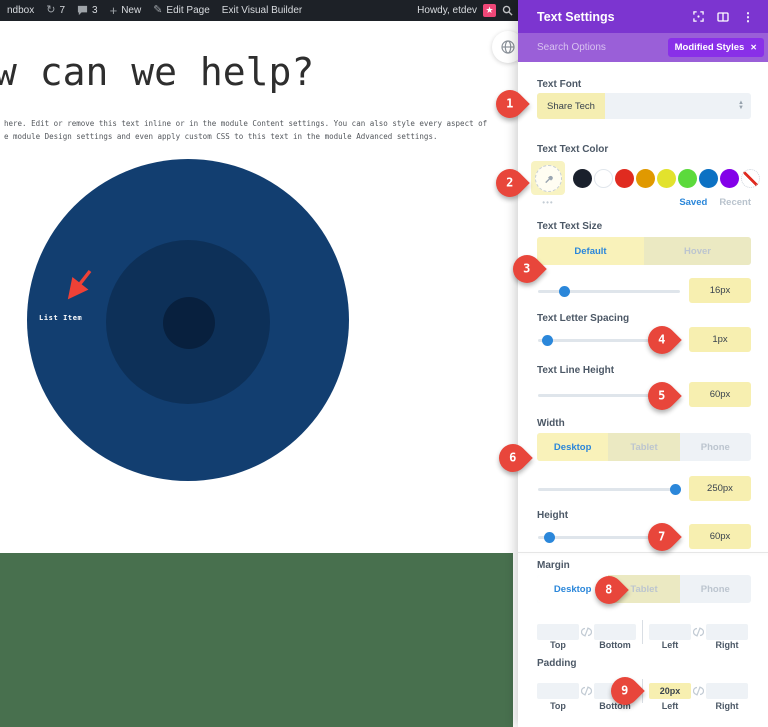 This screenshot has height=727, width=768. I want to click on panel-header: Text Settings ⋮, so click(643, 16).